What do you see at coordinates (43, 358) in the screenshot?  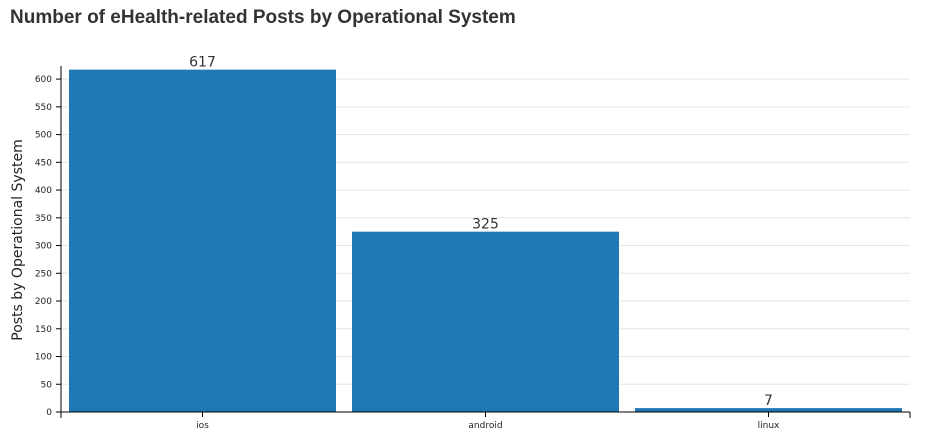 I see `y-tick-label: 100` at bounding box center [43, 358].